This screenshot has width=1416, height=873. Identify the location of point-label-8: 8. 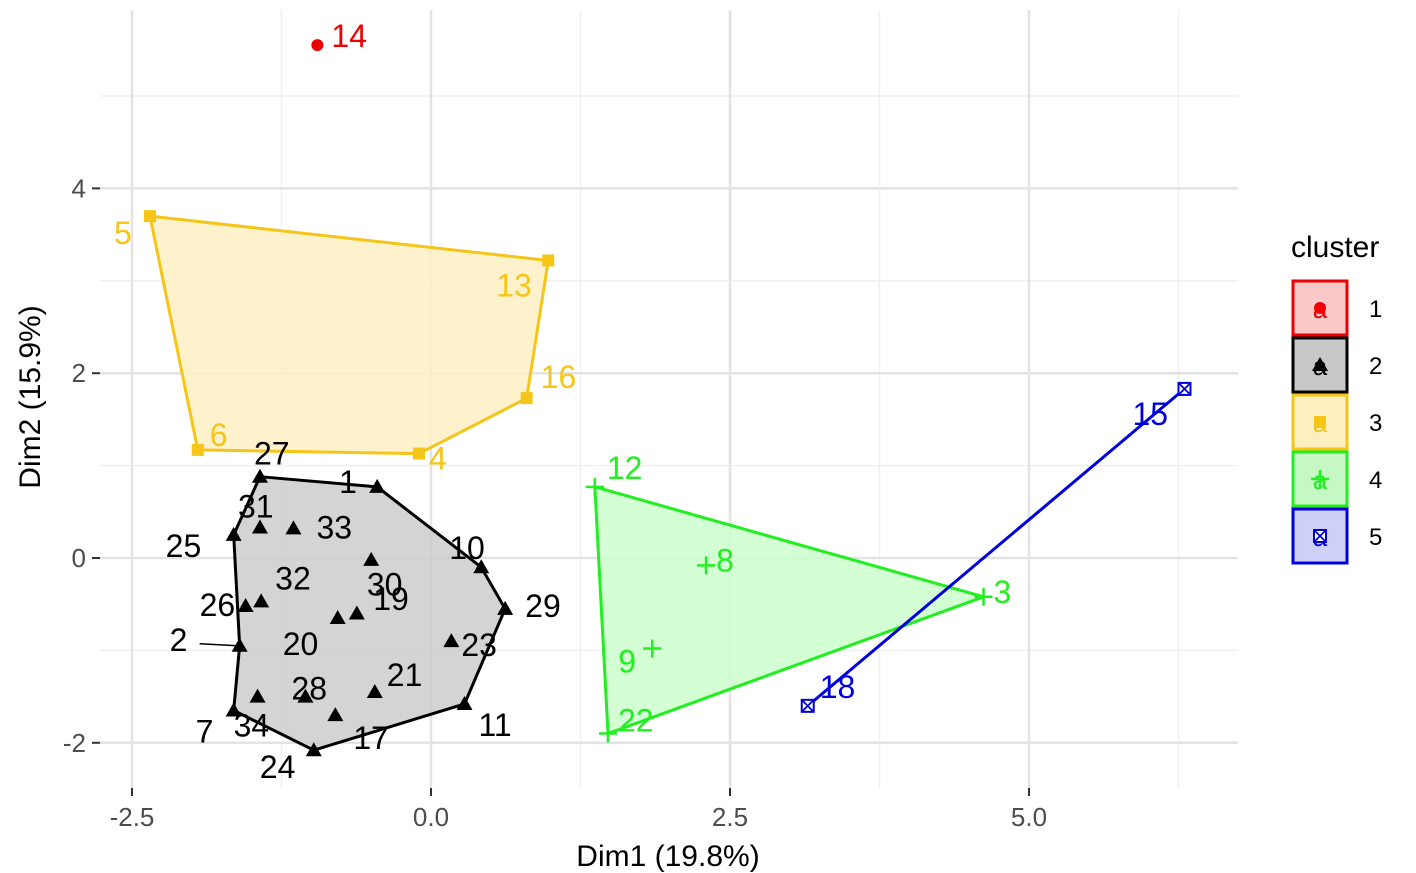
(725, 560).